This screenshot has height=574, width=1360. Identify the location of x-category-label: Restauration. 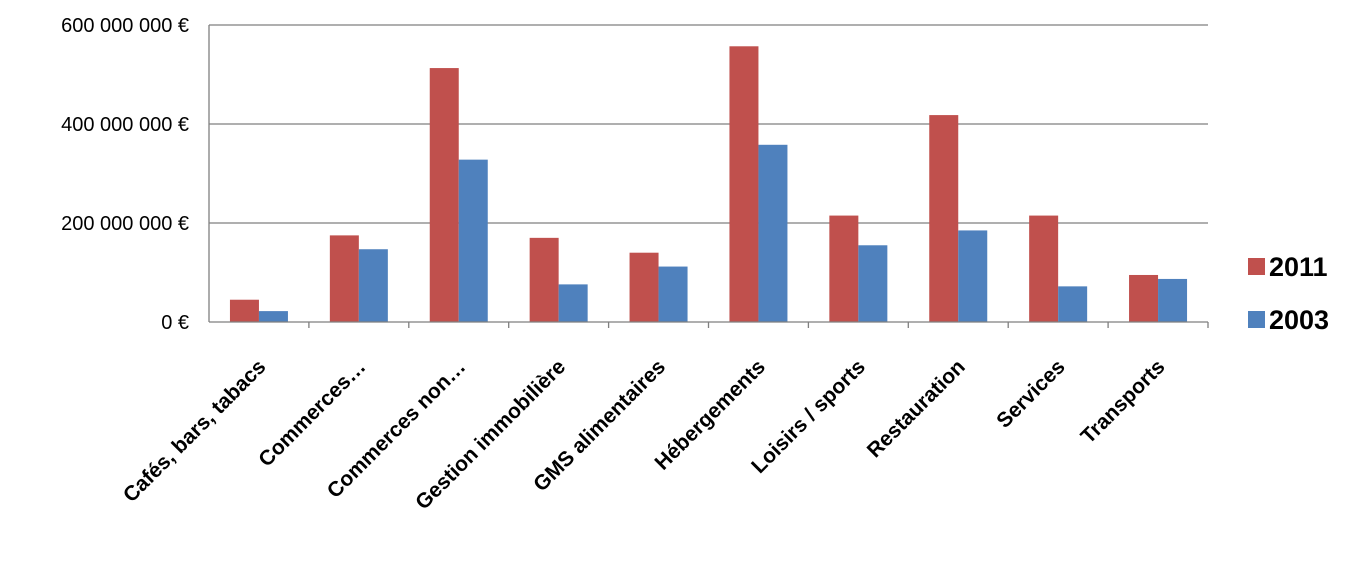
(916, 408).